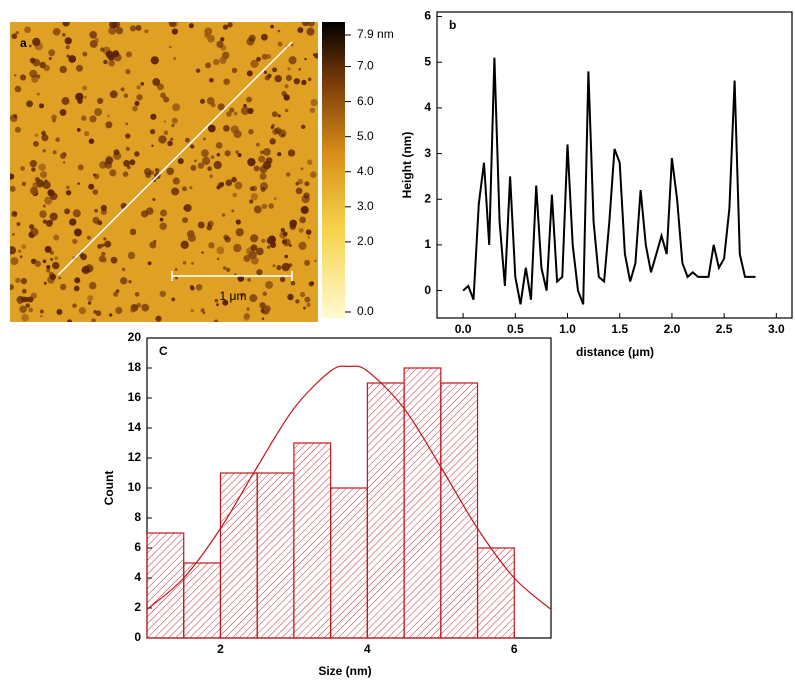 Image resolution: width=795 pixels, height=684 pixels. What do you see at coordinates (23, 43) in the screenshot?
I see `panel-label: a` at bounding box center [23, 43].